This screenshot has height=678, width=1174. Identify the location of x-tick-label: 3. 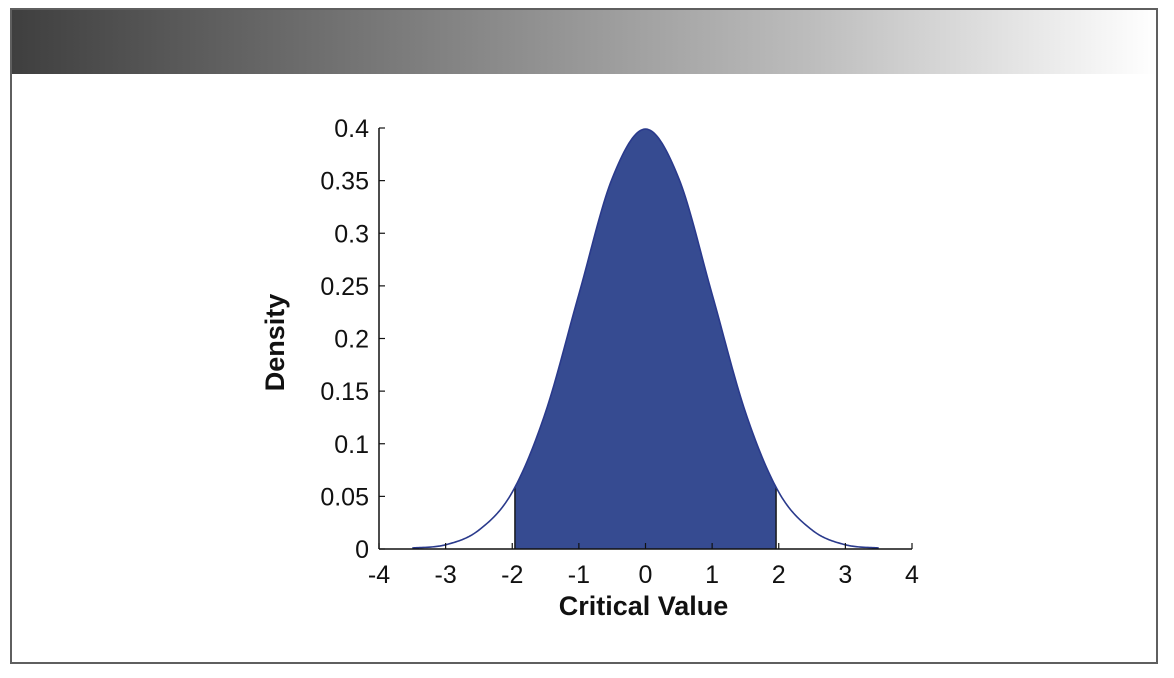
(845, 575).